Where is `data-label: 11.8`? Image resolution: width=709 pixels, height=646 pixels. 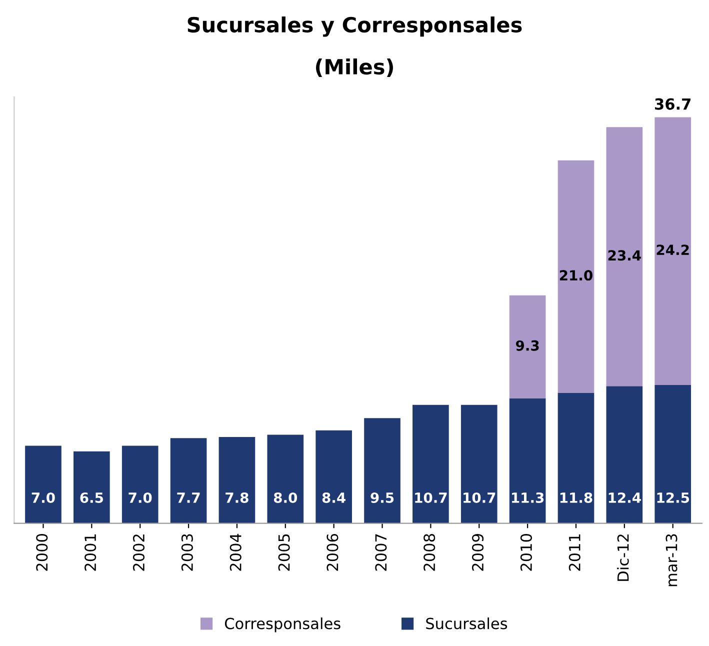 data-label: 11.8 is located at coordinates (576, 497).